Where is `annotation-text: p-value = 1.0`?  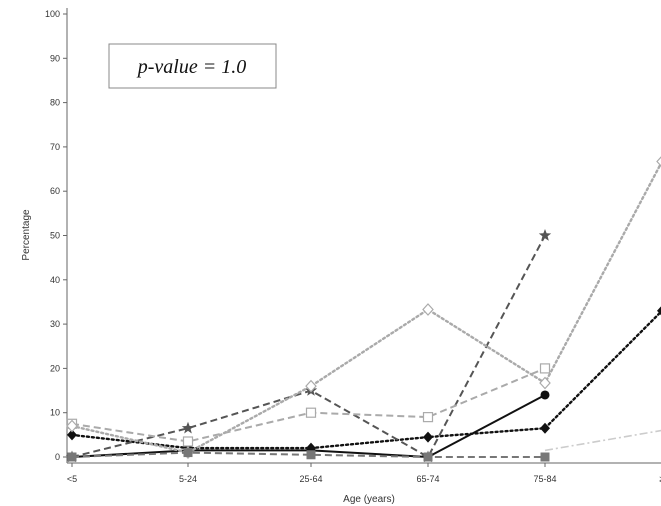
annotation-text: p-value = 1.0 is located at coordinates (191, 67).